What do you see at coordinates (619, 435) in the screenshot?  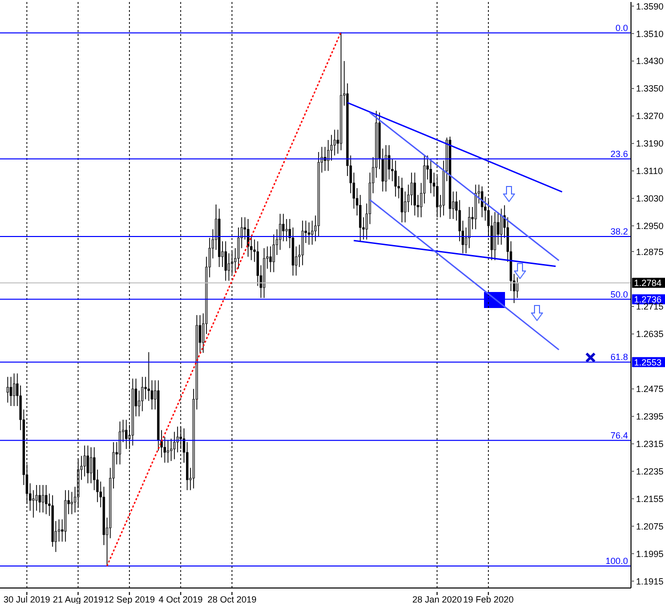 I see `annotation: 76.4` at bounding box center [619, 435].